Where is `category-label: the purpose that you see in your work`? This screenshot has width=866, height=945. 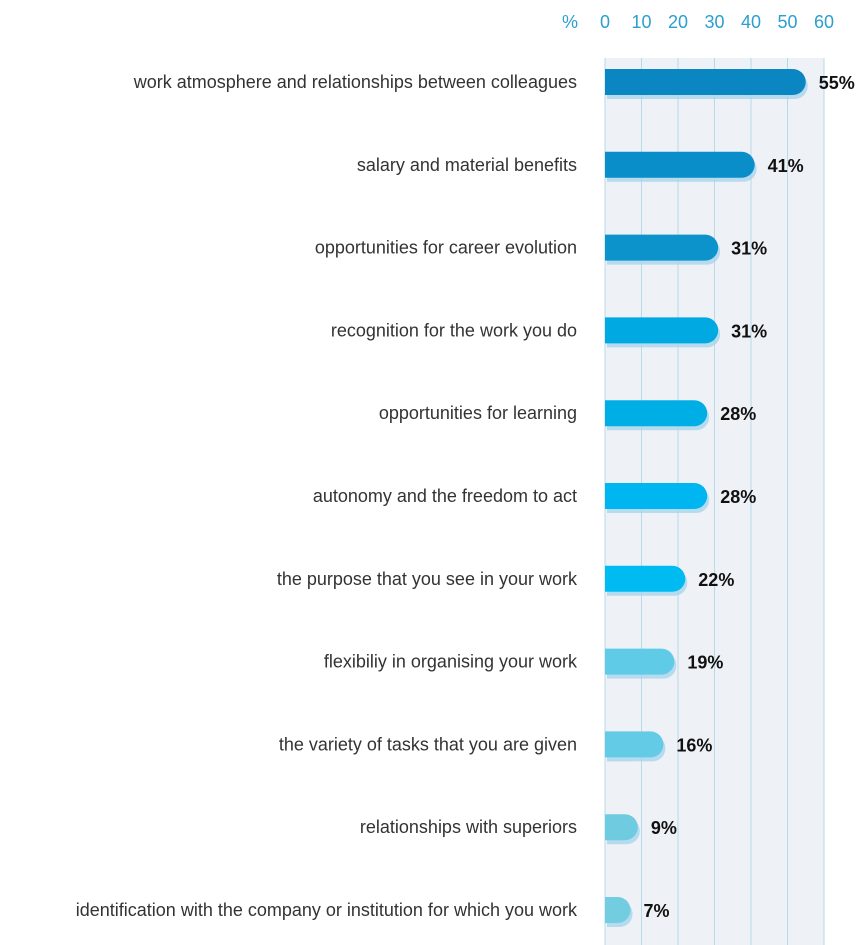
category-label: the purpose that you see in your work is located at coordinates (427, 579).